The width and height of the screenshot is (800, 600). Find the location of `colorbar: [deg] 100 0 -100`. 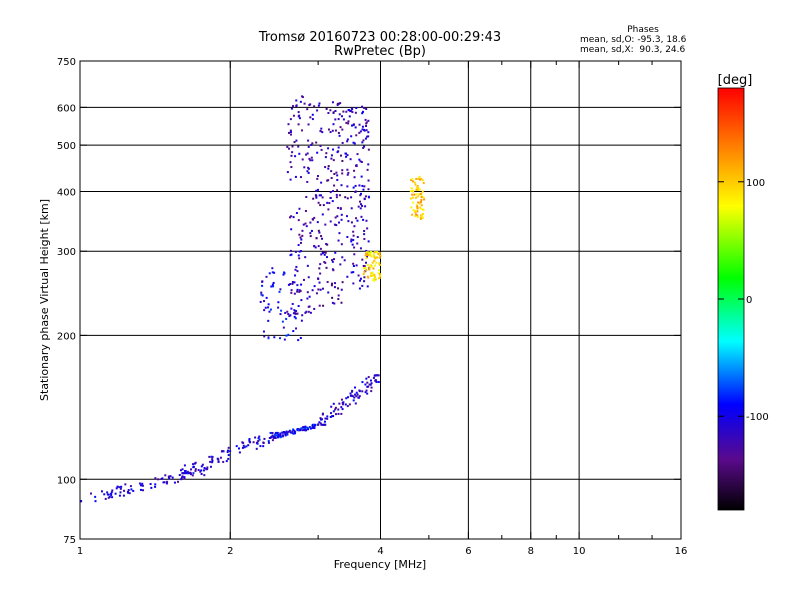

colorbar: [deg] 100 0 -100 is located at coordinates (743, 292).